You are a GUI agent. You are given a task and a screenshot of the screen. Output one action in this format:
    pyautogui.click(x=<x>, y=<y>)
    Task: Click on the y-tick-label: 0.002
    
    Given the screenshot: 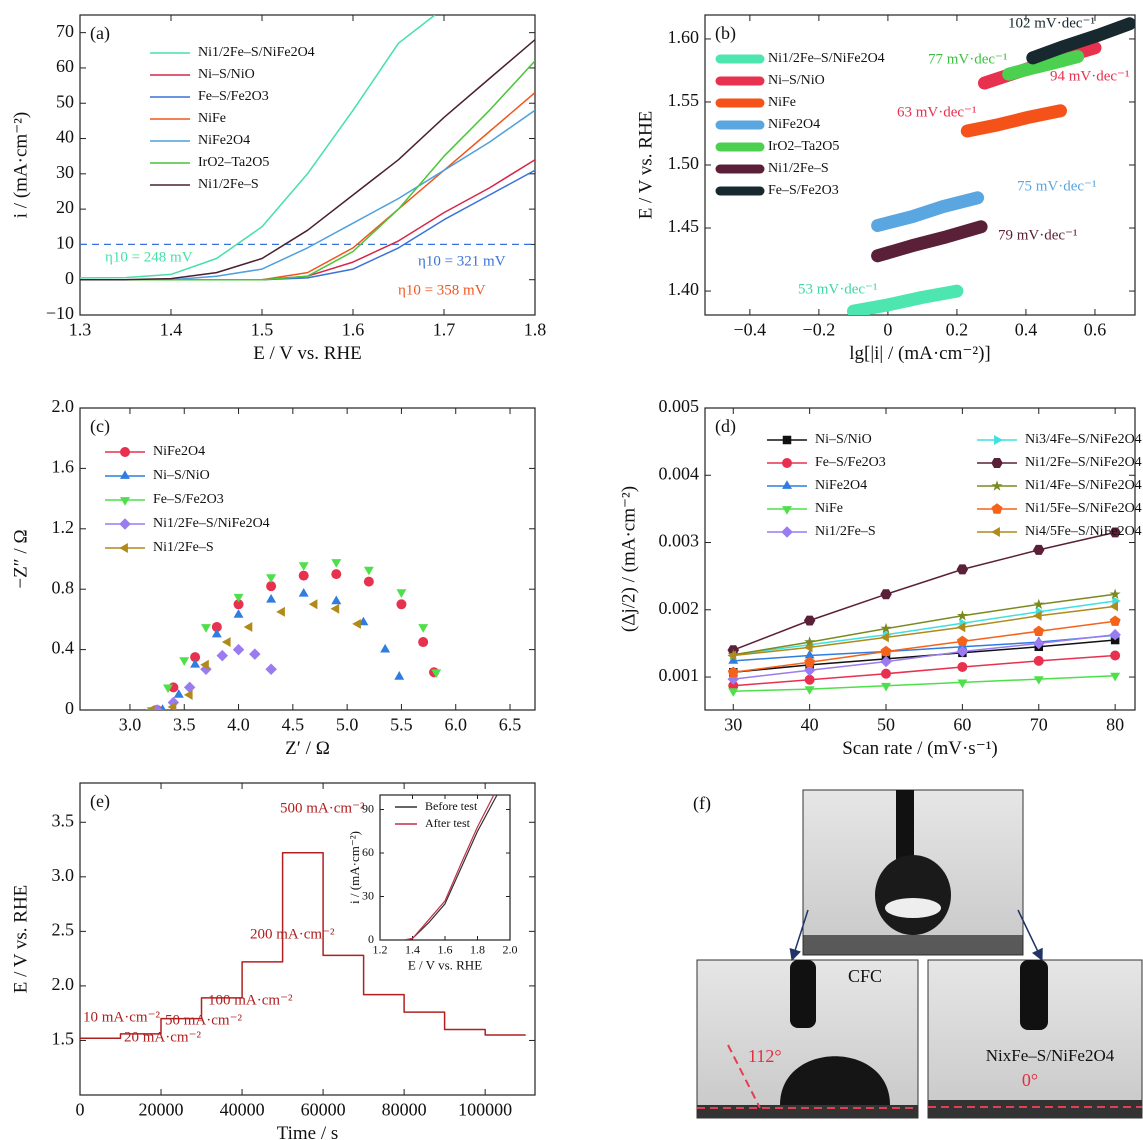 What is the action you would take?
    pyautogui.click(x=679, y=608)
    